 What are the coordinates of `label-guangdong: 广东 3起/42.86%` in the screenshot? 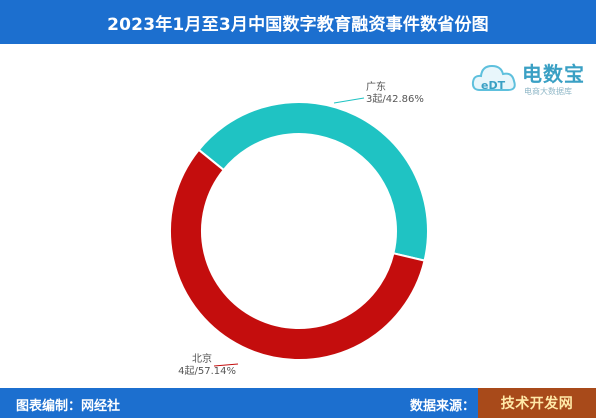 It's located at (378, 92).